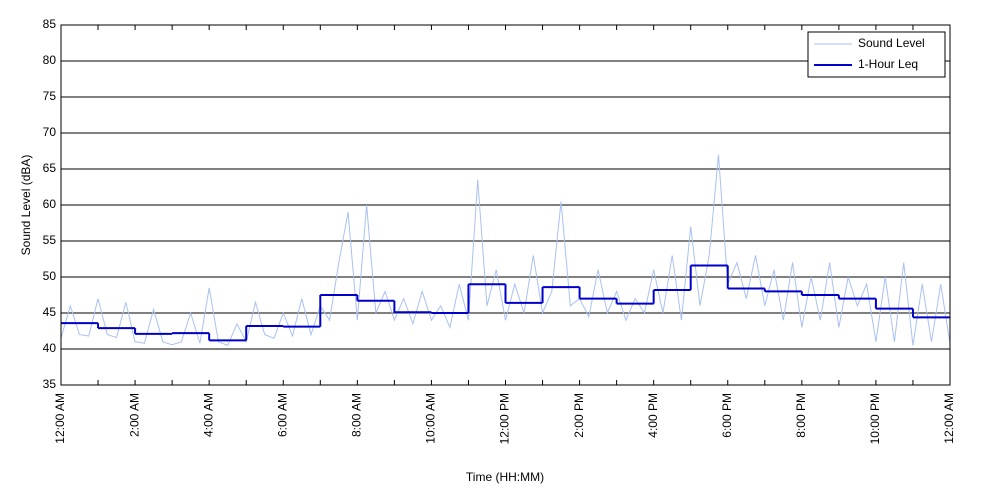  I want to click on x-axis-title: Time (HH:MM), so click(505, 477).